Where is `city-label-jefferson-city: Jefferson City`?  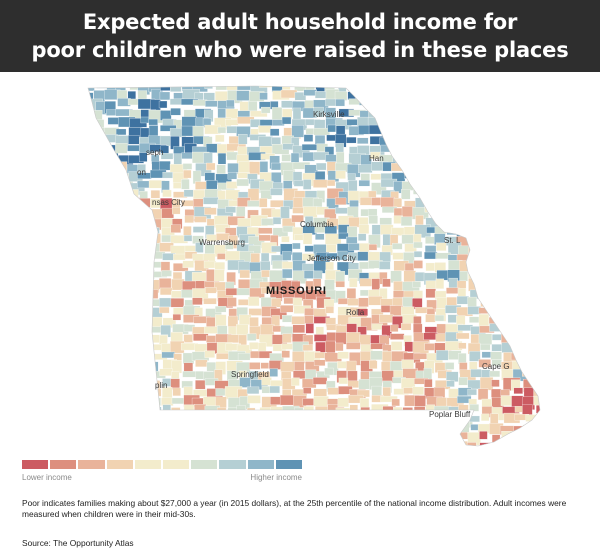
city-label-jefferson-city: Jefferson City is located at coordinates (331, 258).